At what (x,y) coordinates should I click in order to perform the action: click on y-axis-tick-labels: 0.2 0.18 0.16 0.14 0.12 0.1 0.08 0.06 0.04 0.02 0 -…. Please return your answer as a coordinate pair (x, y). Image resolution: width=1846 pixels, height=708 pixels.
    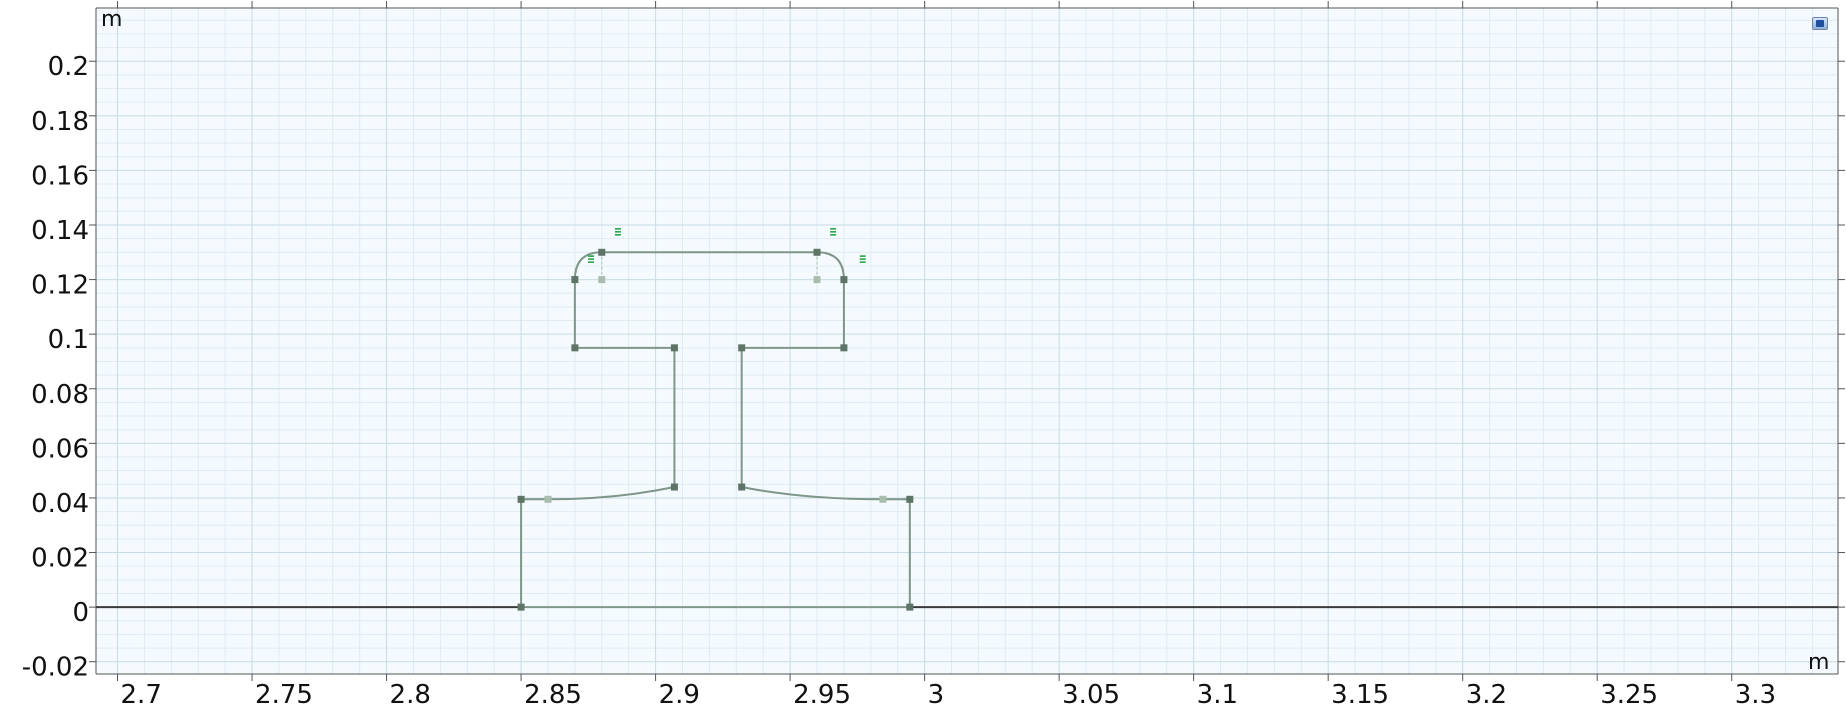
    Looking at the image, I should click on (55, 367).